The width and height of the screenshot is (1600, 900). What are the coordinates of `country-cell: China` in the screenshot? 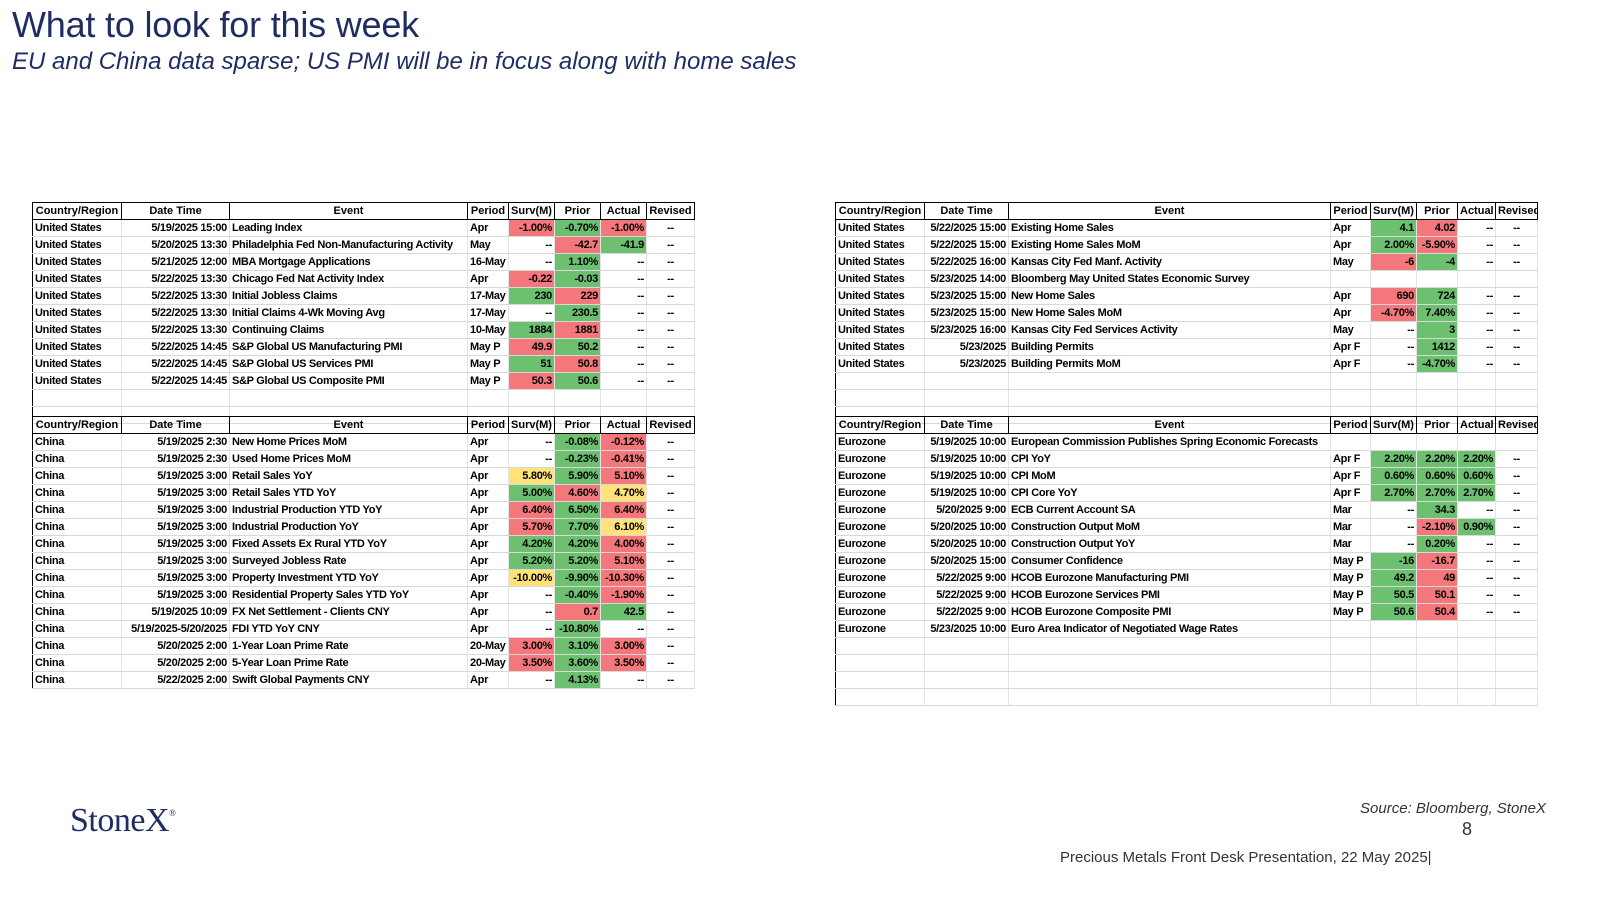 It's located at (77, 578).